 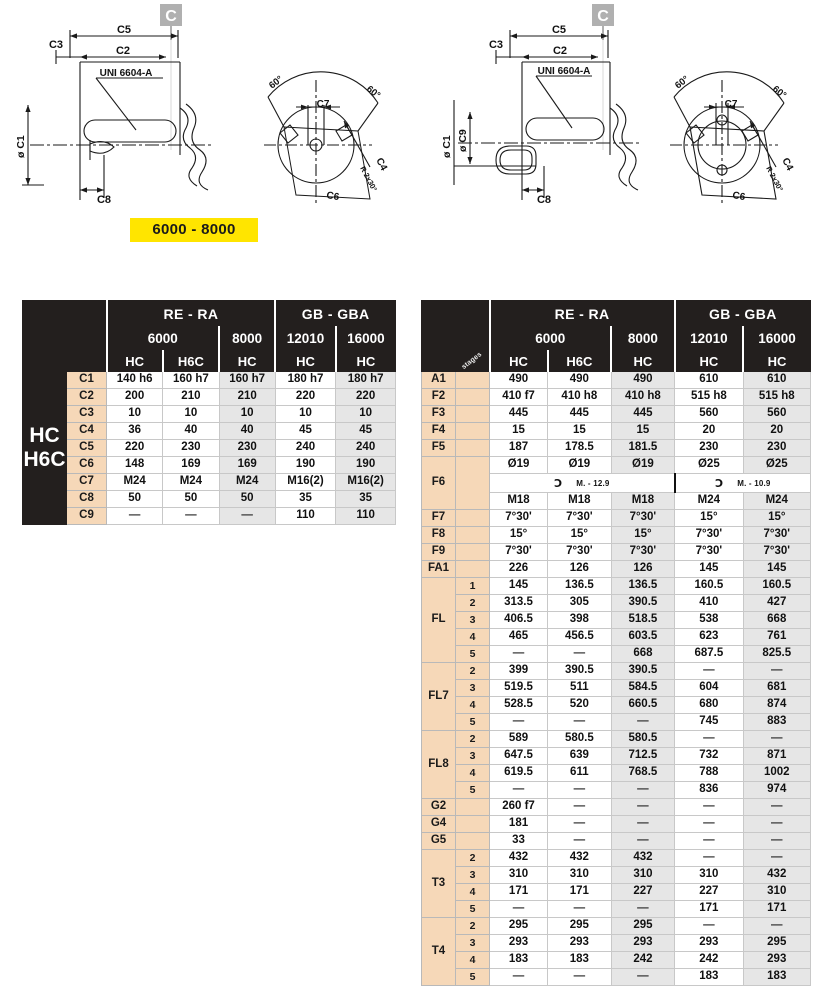 I want to click on table-row: C9 — — — 110 110, so click(x=209, y=516).